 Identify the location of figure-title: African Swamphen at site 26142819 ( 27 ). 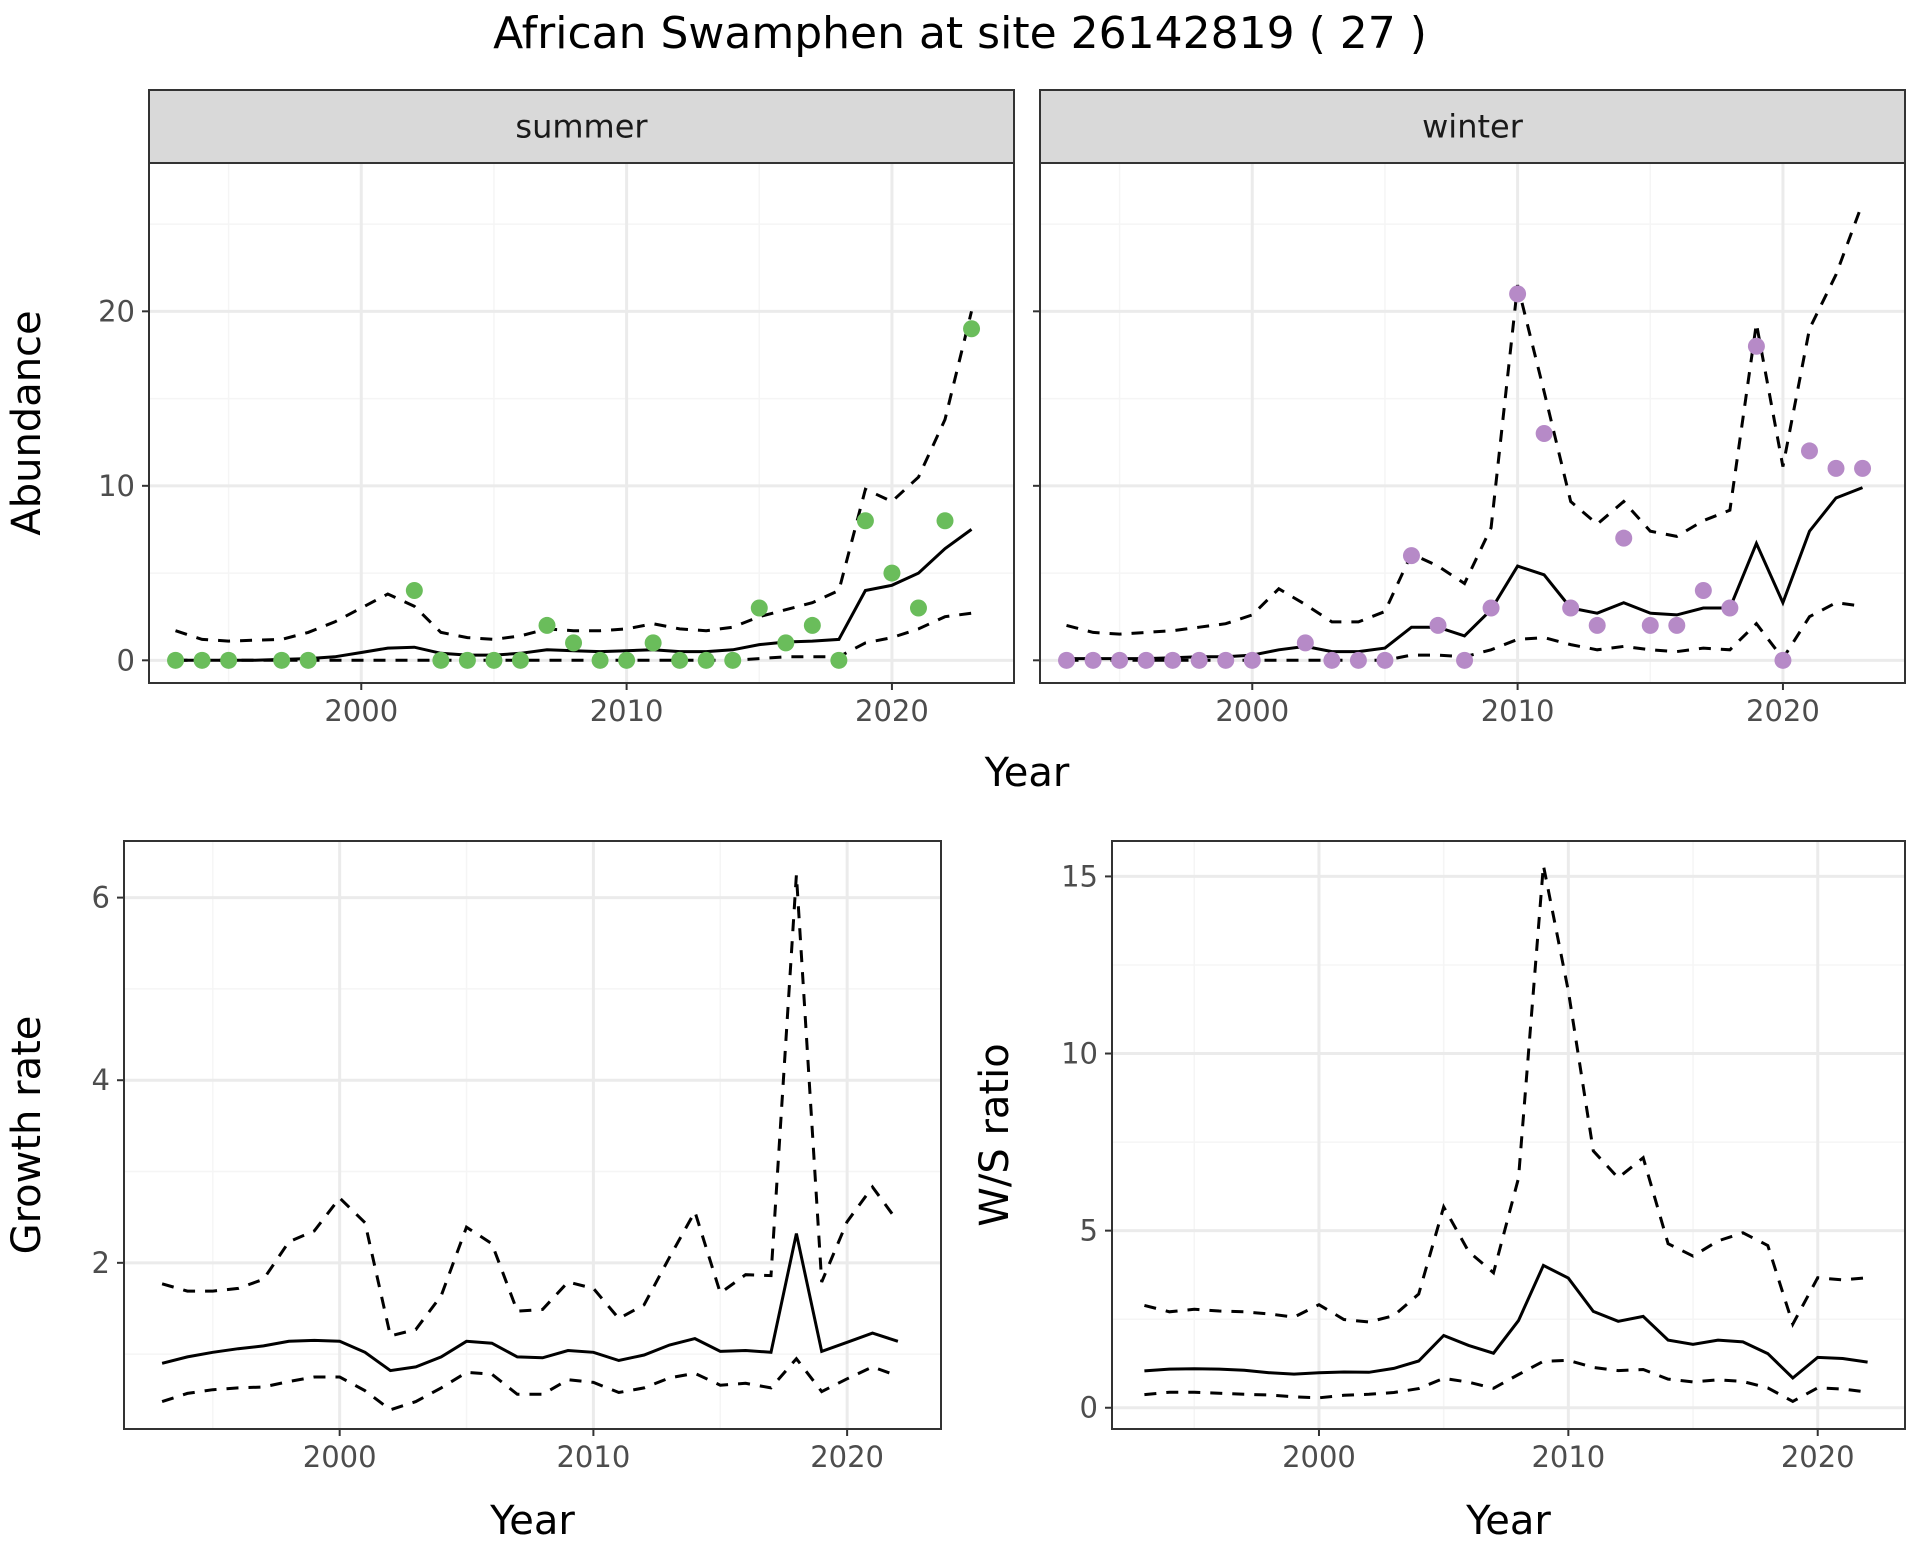
(960, 33).